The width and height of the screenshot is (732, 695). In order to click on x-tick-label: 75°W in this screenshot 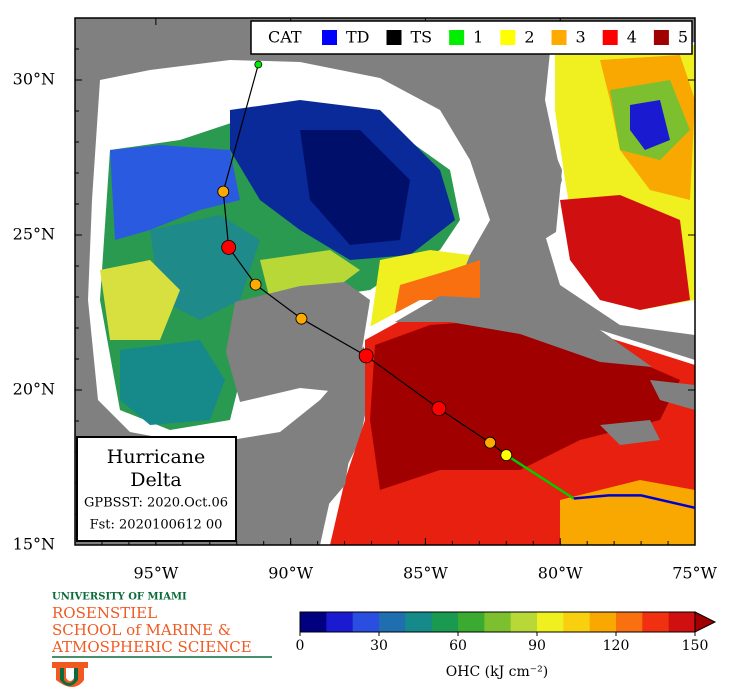, I will do `click(694, 573)`.